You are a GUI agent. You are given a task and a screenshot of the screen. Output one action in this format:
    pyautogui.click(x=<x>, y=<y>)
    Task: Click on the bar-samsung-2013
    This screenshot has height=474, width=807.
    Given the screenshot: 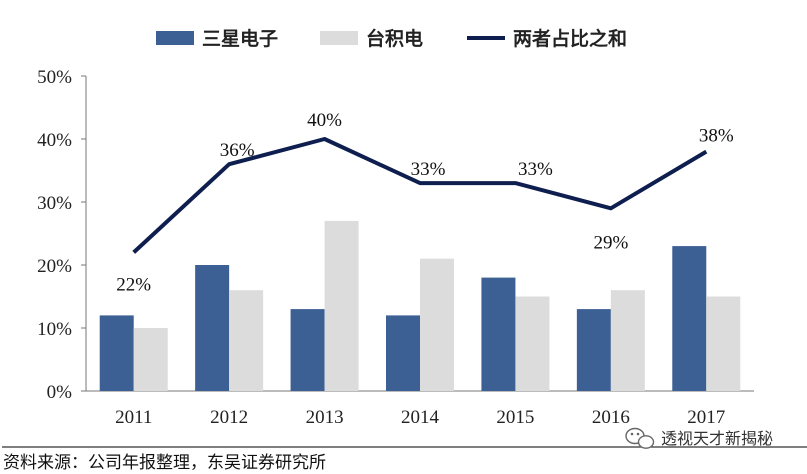 What is the action you would take?
    pyautogui.click(x=307, y=350)
    